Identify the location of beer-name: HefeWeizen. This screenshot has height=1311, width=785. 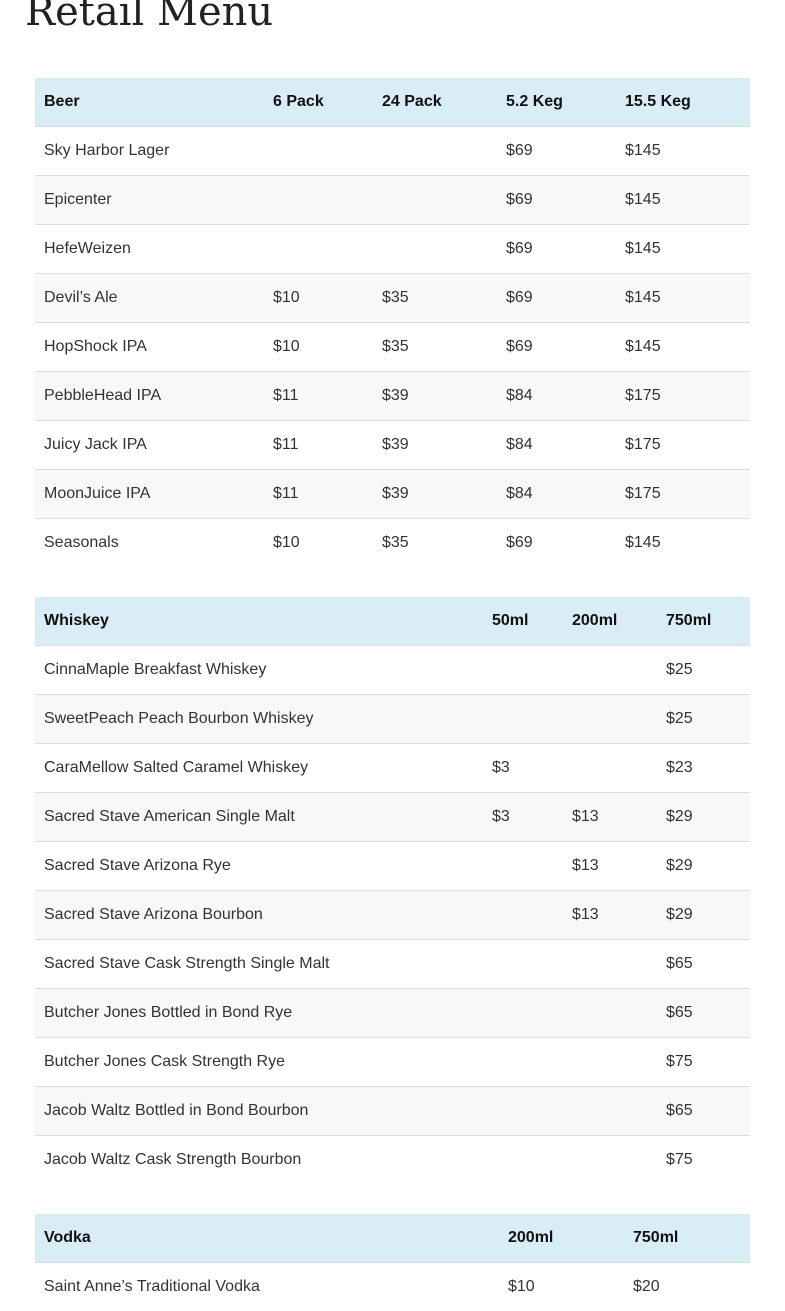
(87, 248).